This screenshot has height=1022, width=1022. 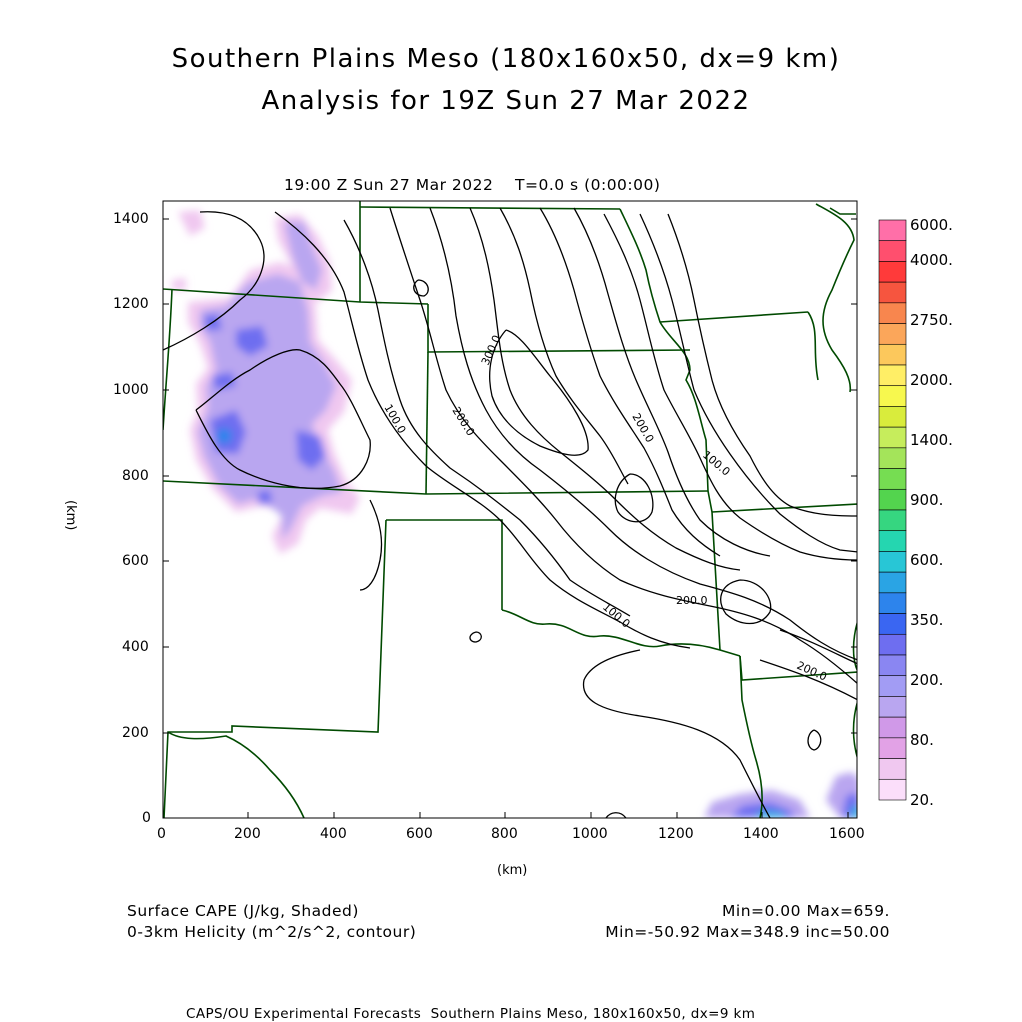 What do you see at coordinates (927, 560) in the screenshot?
I see `colorbar-label: 600.` at bounding box center [927, 560].